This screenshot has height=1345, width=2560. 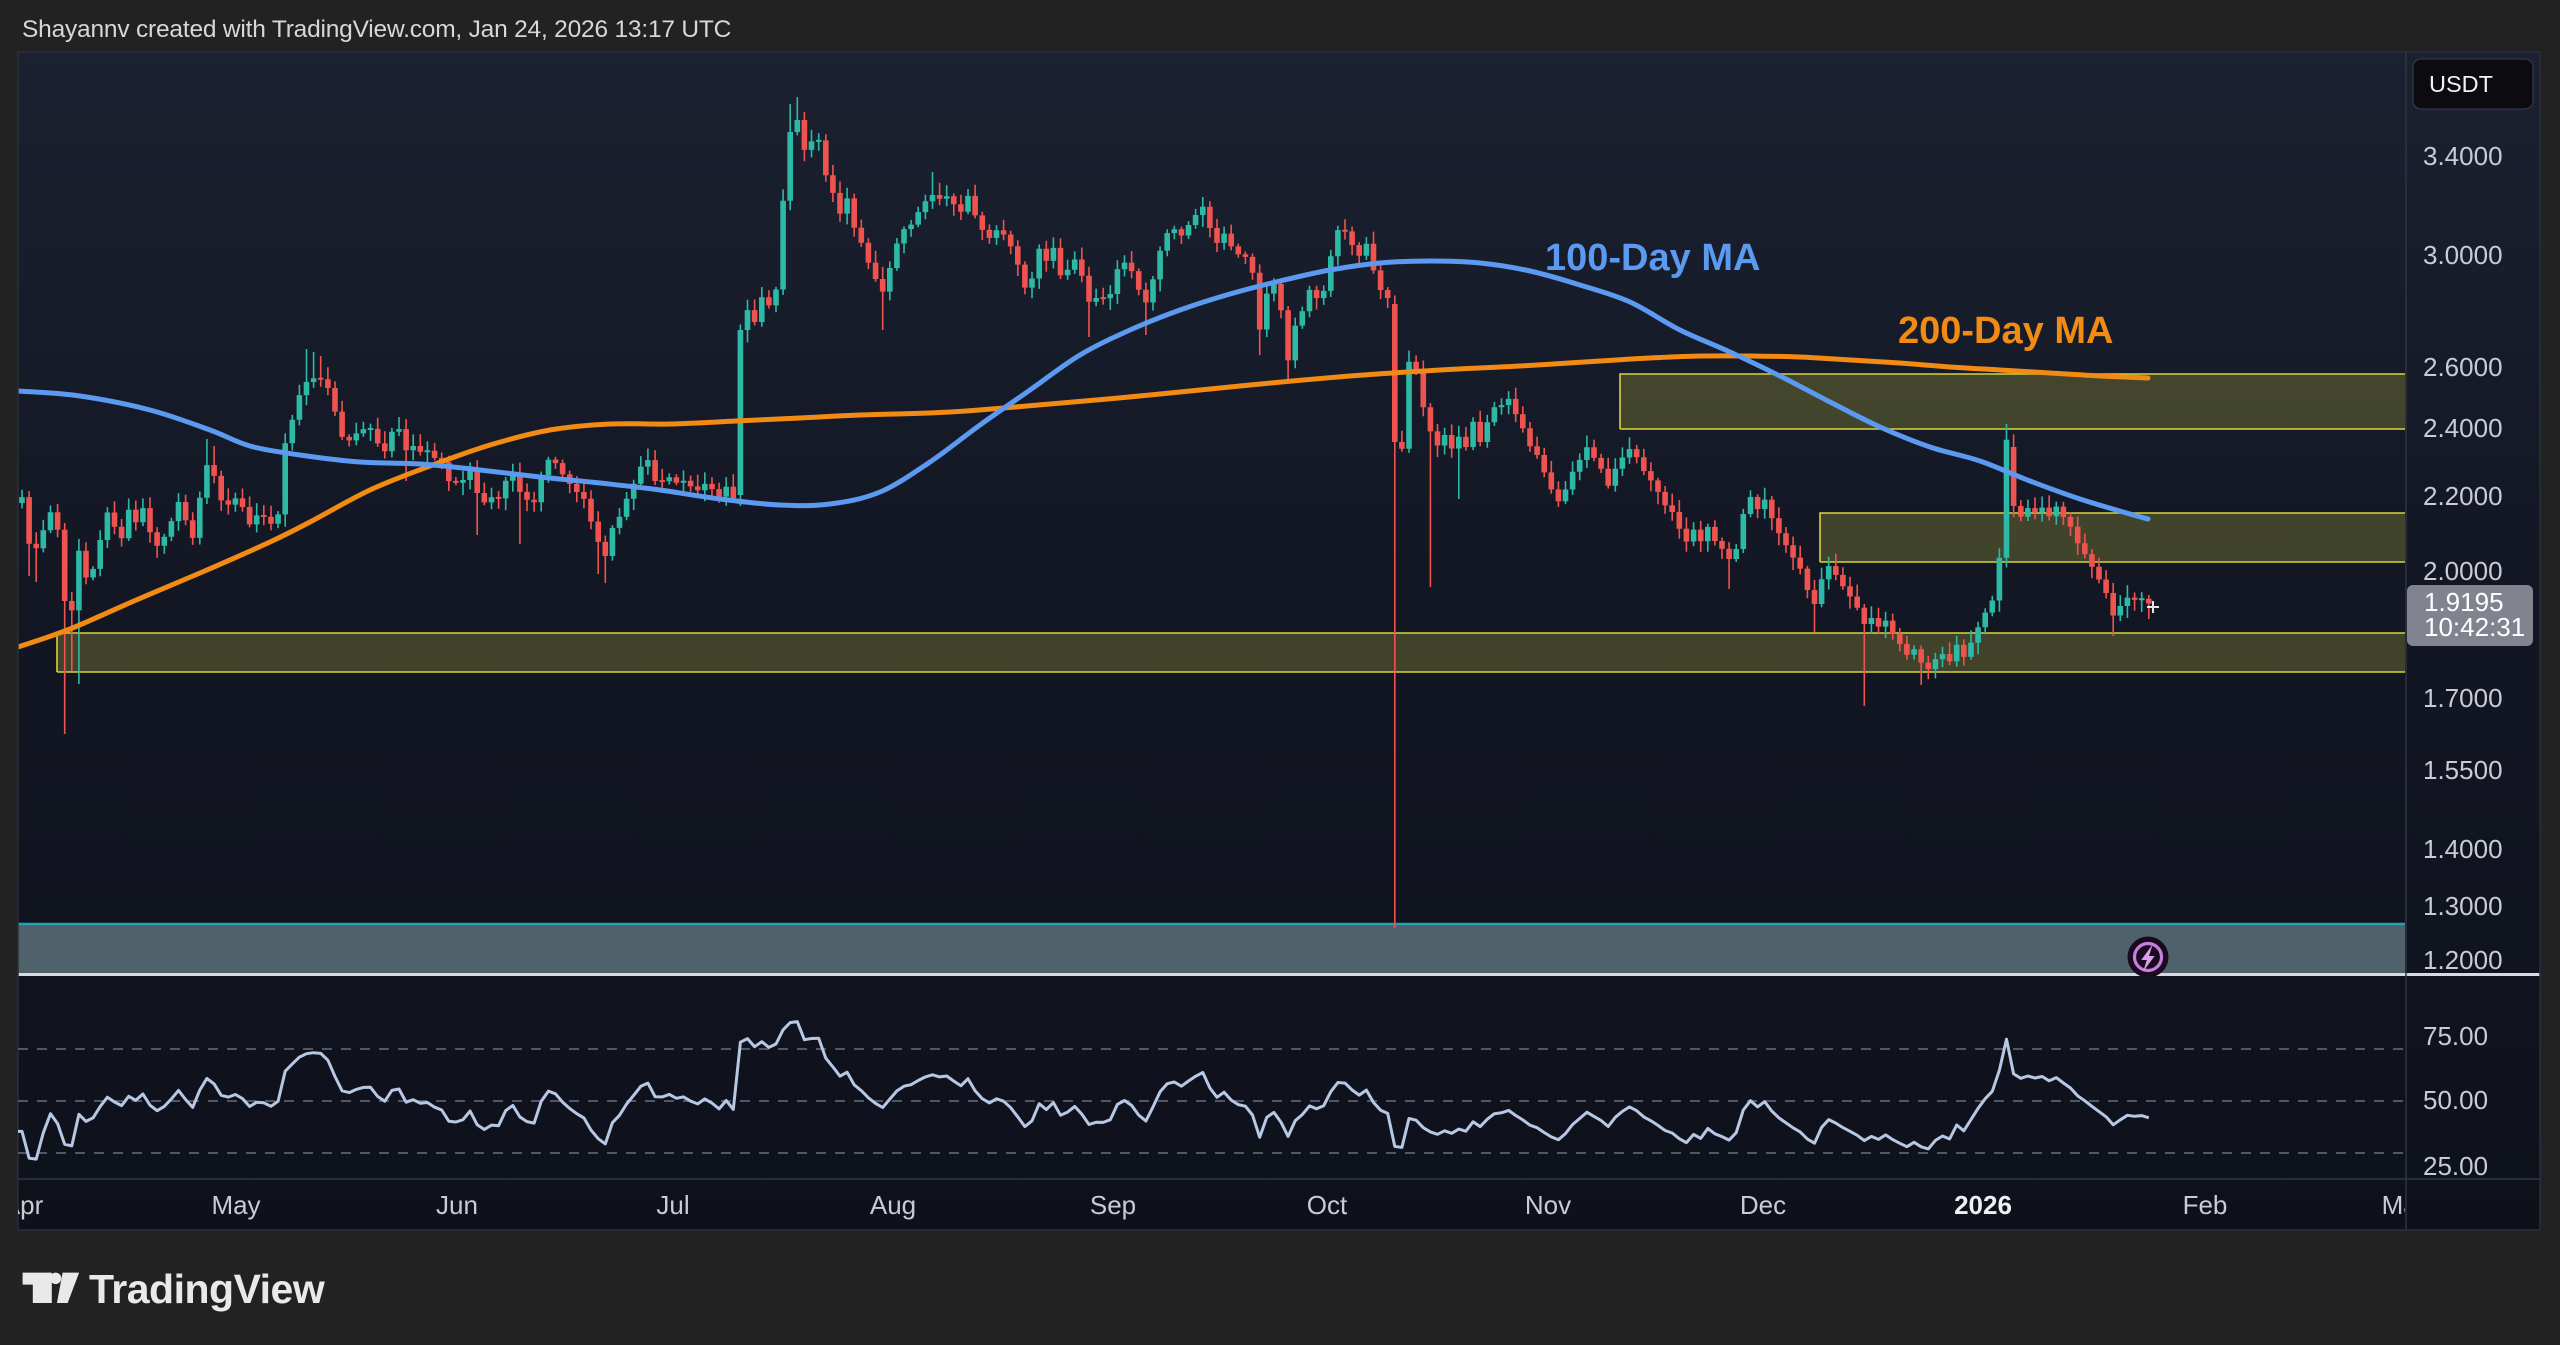 I want to click on svg-text: 200-Day MA, so click(x=2005, y=331).